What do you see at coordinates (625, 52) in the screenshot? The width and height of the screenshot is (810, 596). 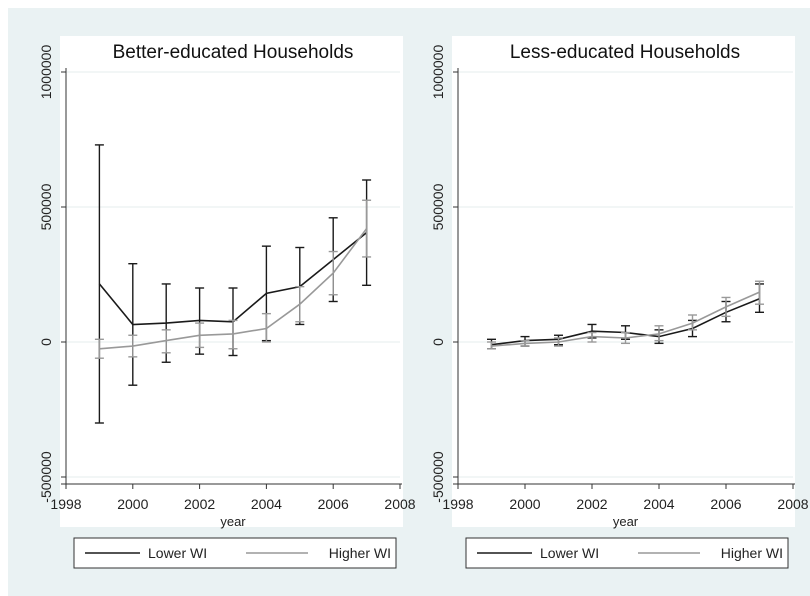 I see `chart-title: Less-educated Households` at bounding box center [625, 52].